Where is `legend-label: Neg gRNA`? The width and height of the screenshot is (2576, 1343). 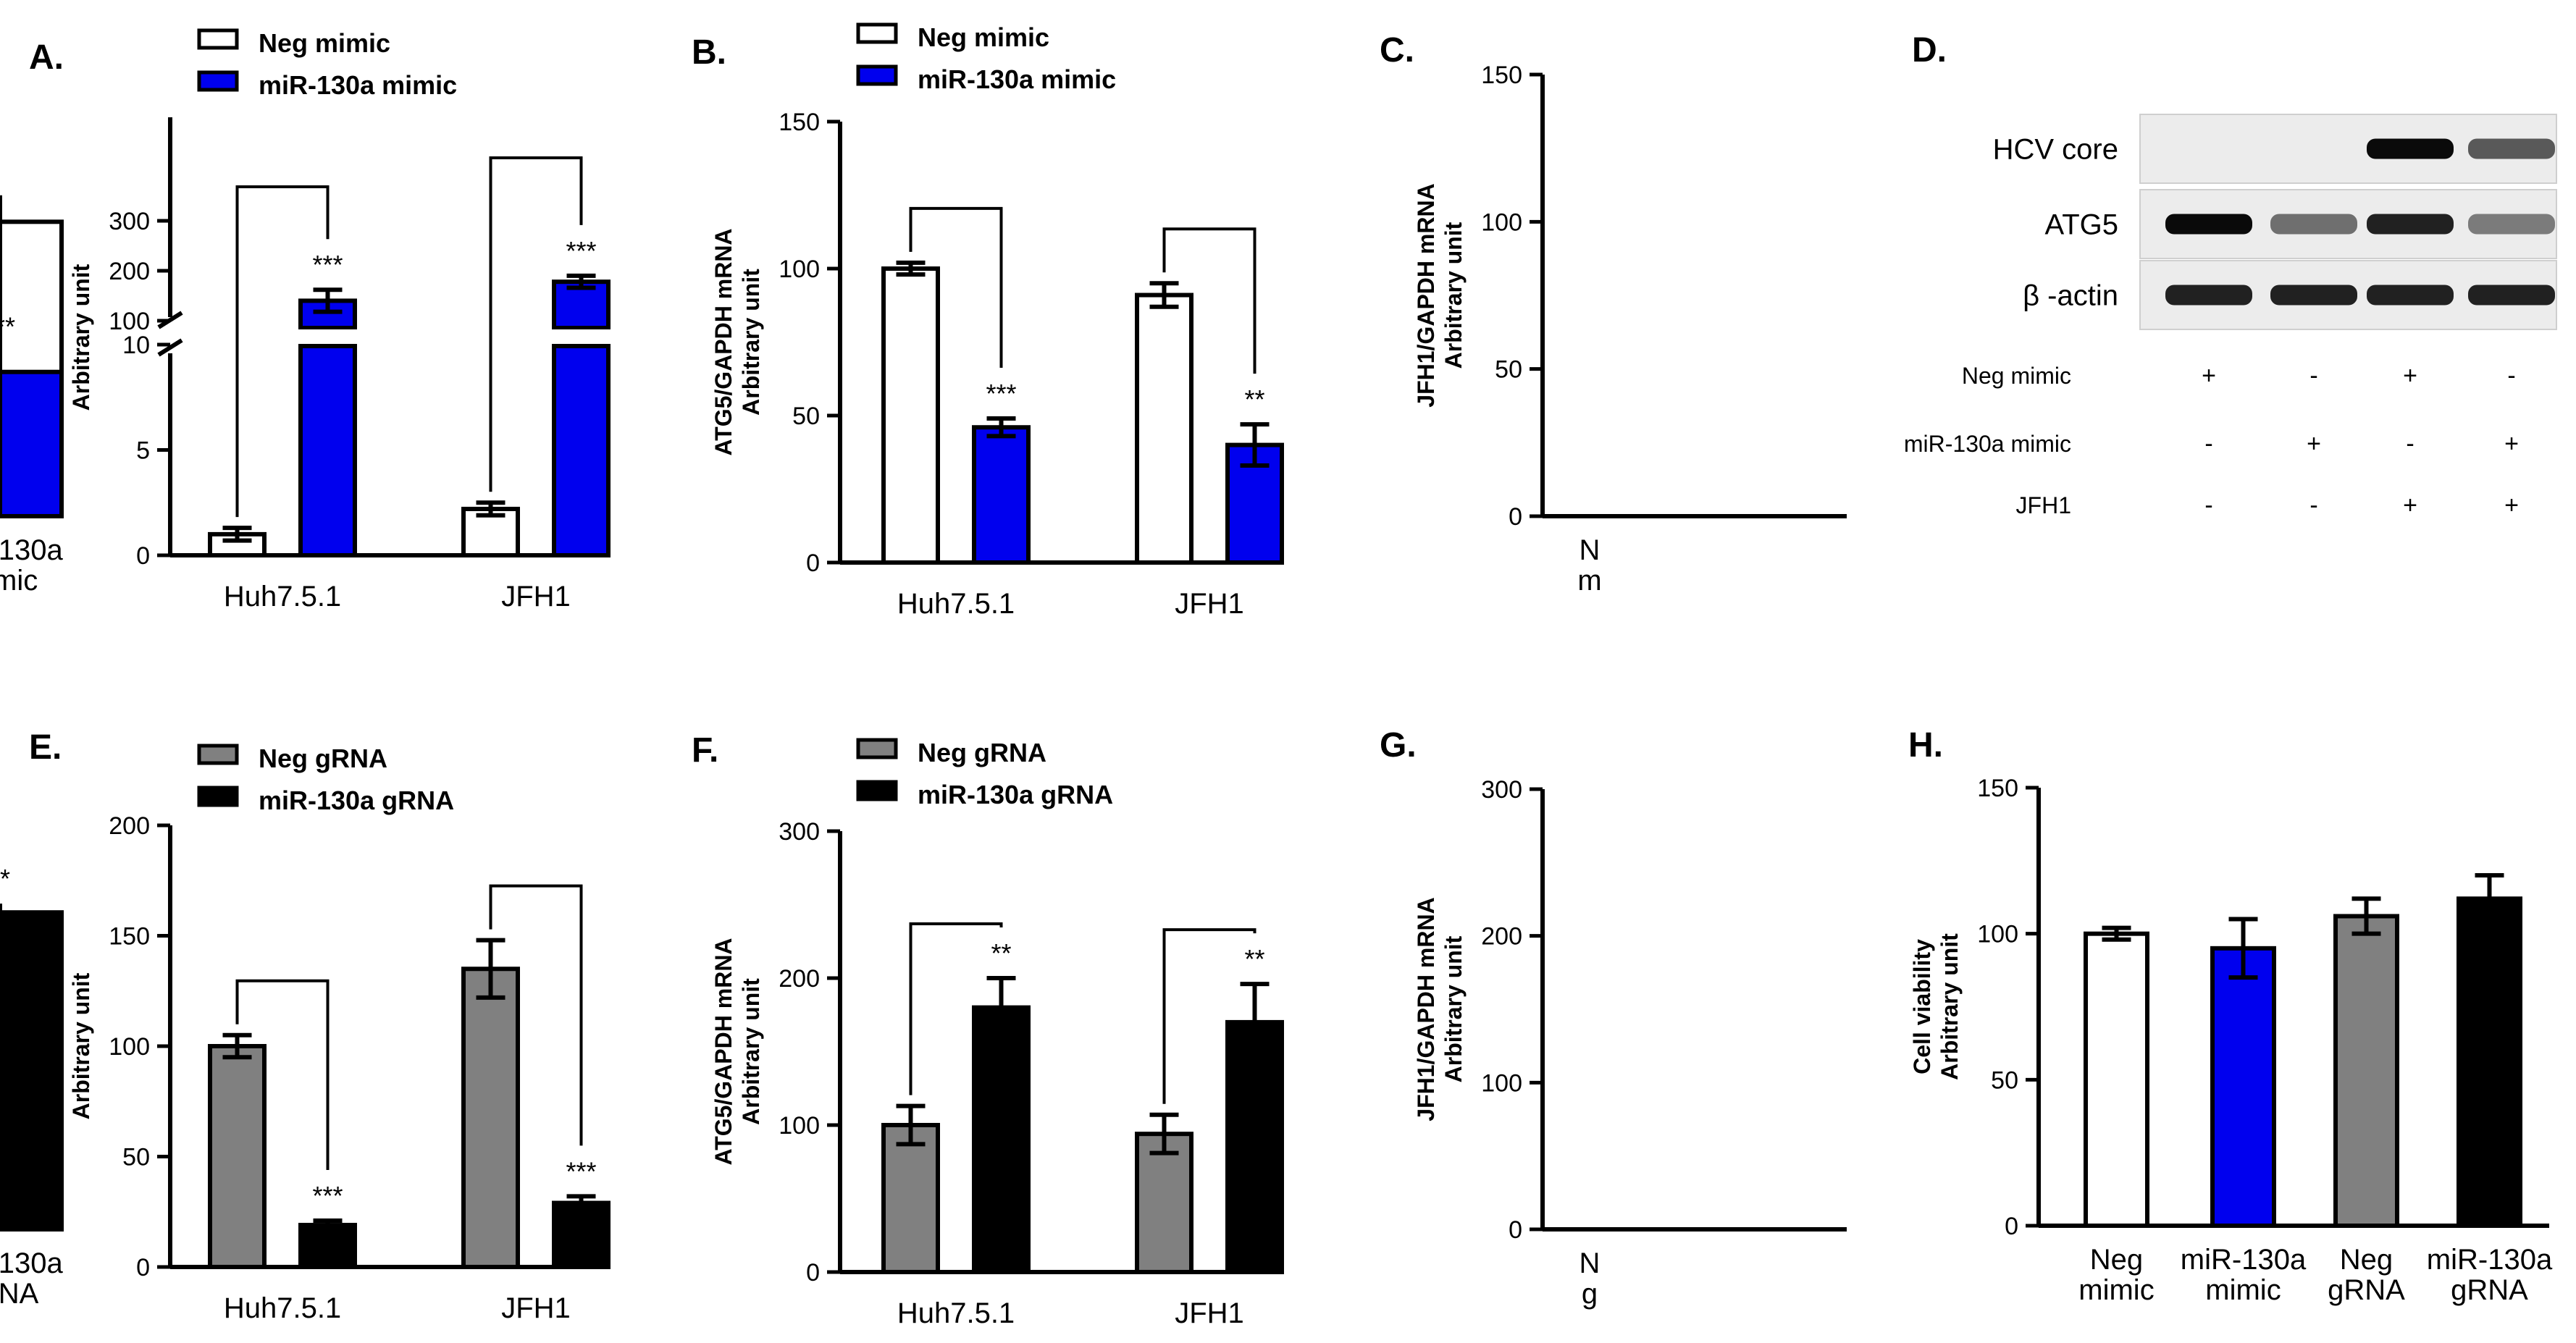 legend-label: Neg gRNA is located at coordinates (323, 758).